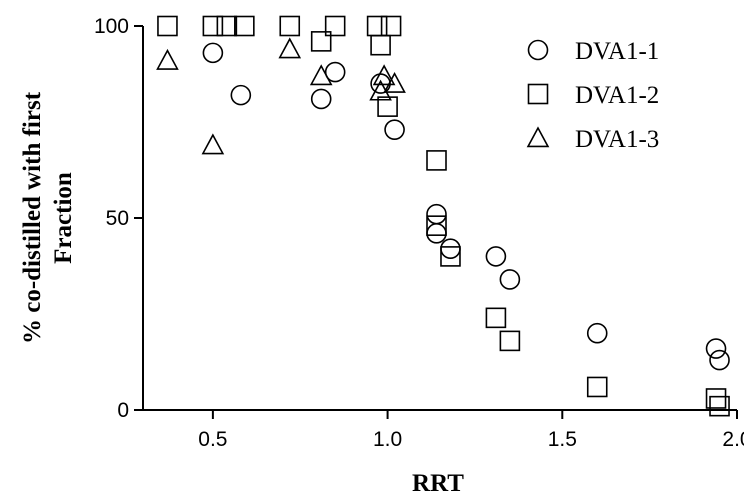 The height and width of the screenshot is (500, 744). What do you see at coordinates (538, 50) in the screenshot?
I see `legend-marker-circle` at bounding box center [538, 50].